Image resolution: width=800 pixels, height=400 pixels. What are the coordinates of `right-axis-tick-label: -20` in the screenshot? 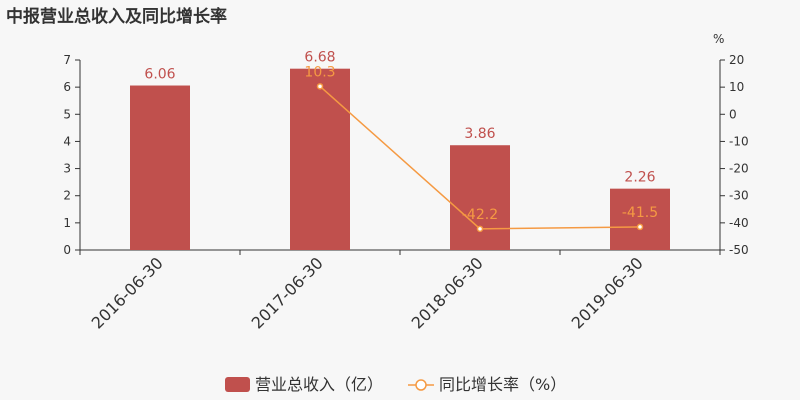 It's located at (739, 169).